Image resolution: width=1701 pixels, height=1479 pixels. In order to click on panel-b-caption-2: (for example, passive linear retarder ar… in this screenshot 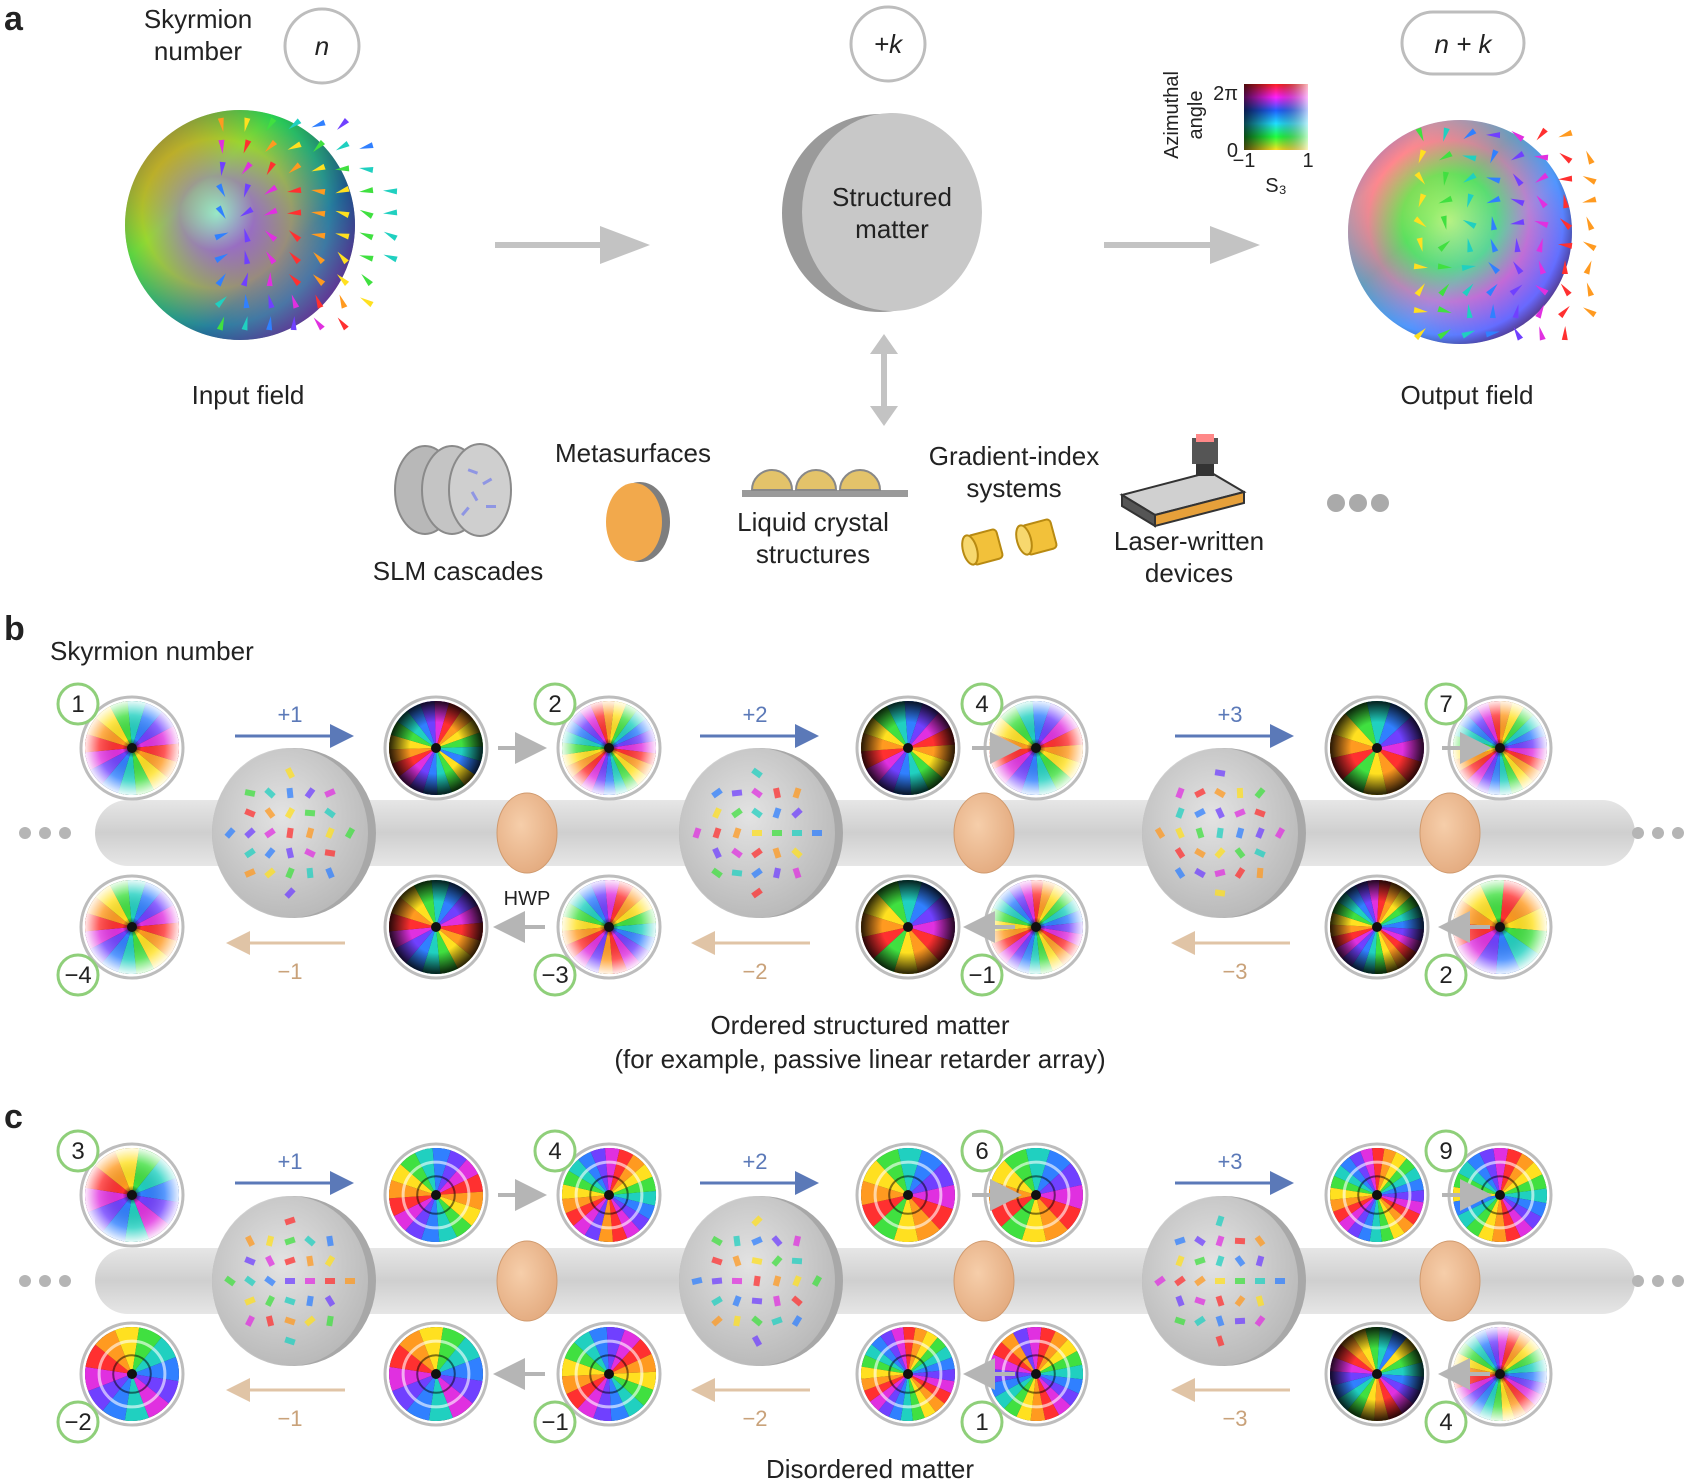, I will do `click(859, 1059)`.